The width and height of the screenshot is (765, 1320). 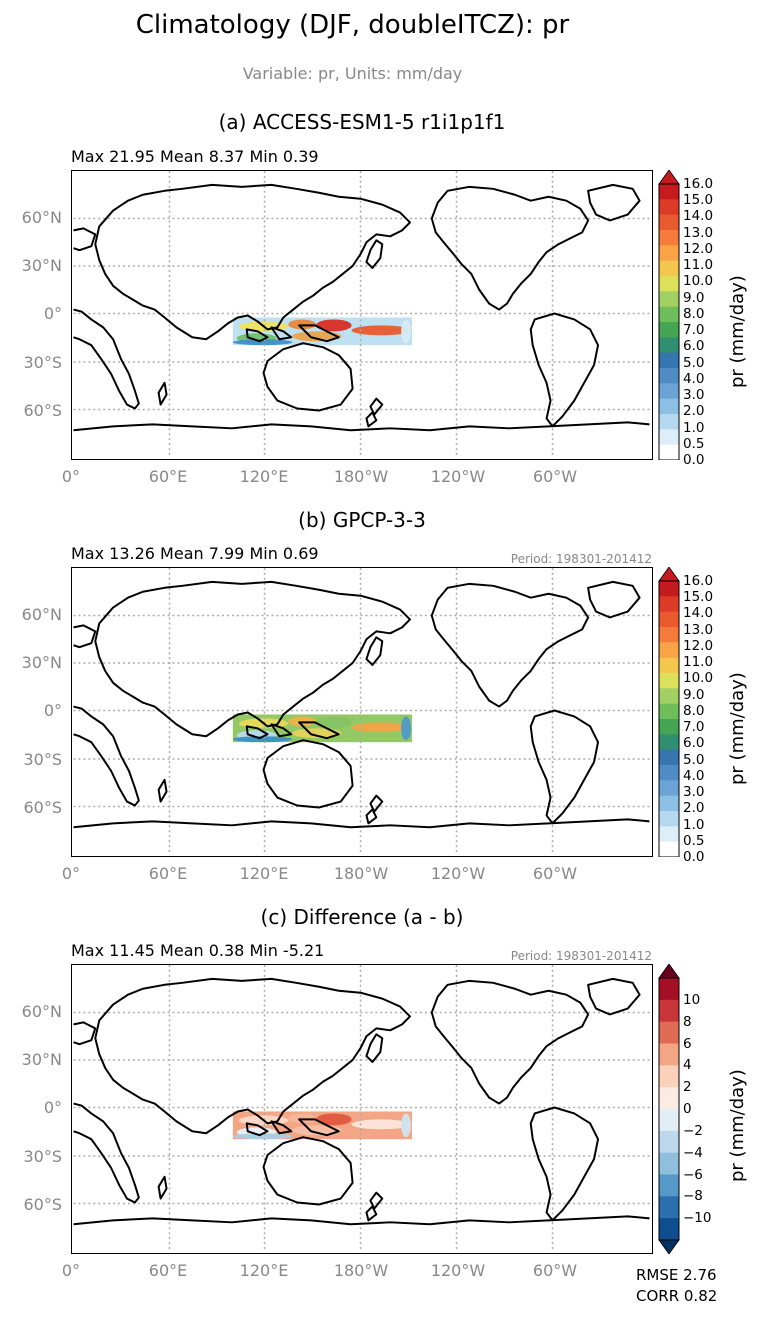 I want to click on longitude-label: 60°E, so click(x=168, y=1270).